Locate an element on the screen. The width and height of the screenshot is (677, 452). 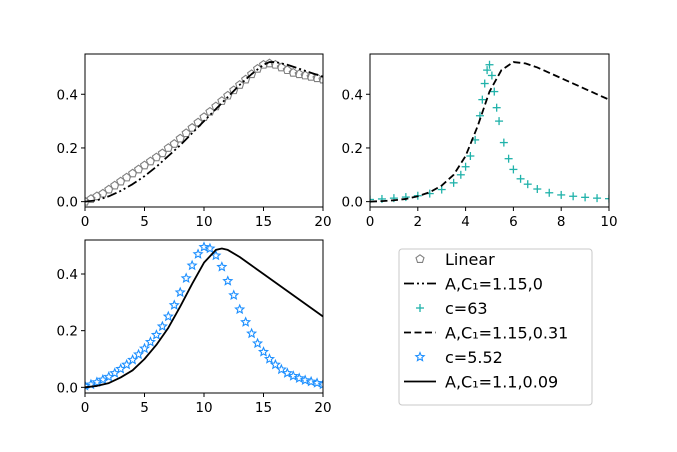
legend-entry: c=5.52 is located at coordinates (458, 357).